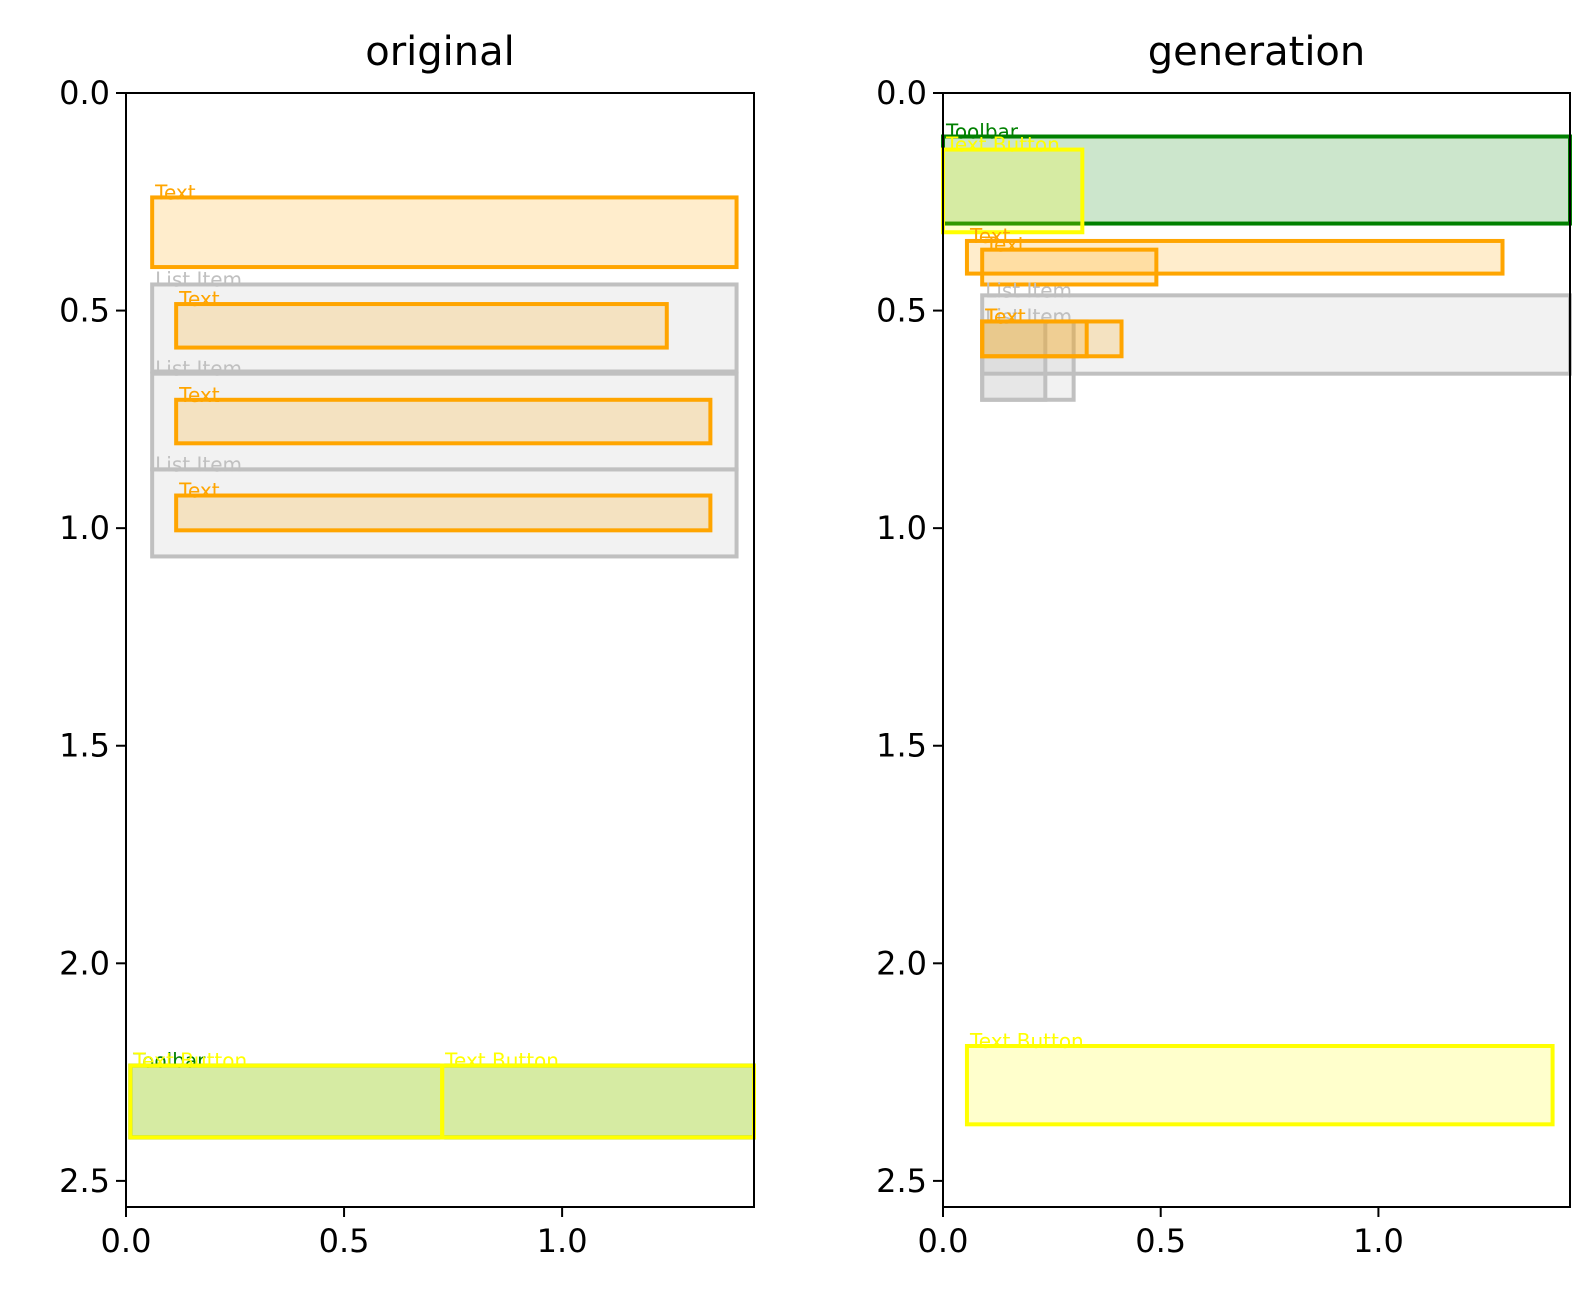 The image size is (1590, 1302). Describe the element at coordinates (1257, 52) in the screenshot. I see `panel-title: generation` at that location.